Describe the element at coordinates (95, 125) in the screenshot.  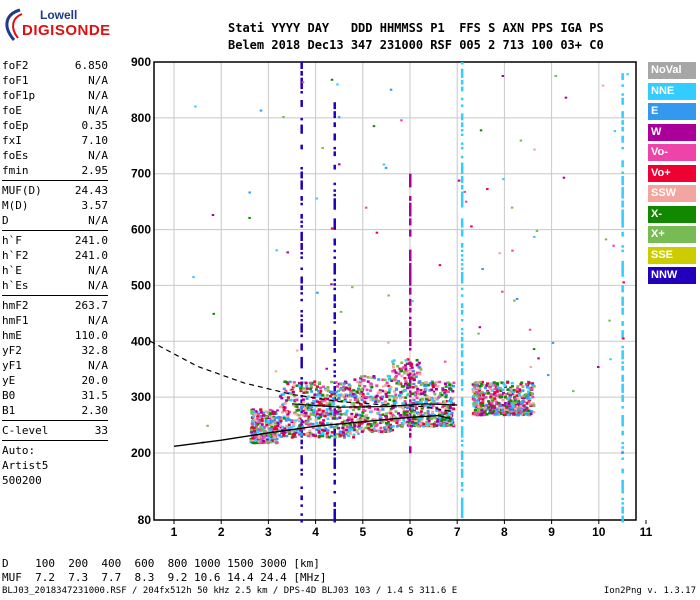
I see `param-value: 0.35` at that location.